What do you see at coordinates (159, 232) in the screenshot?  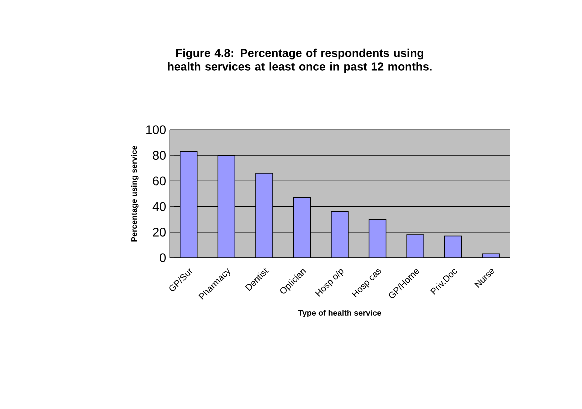 I see `y-tick-label: 20` at bounding box center [159, 232].